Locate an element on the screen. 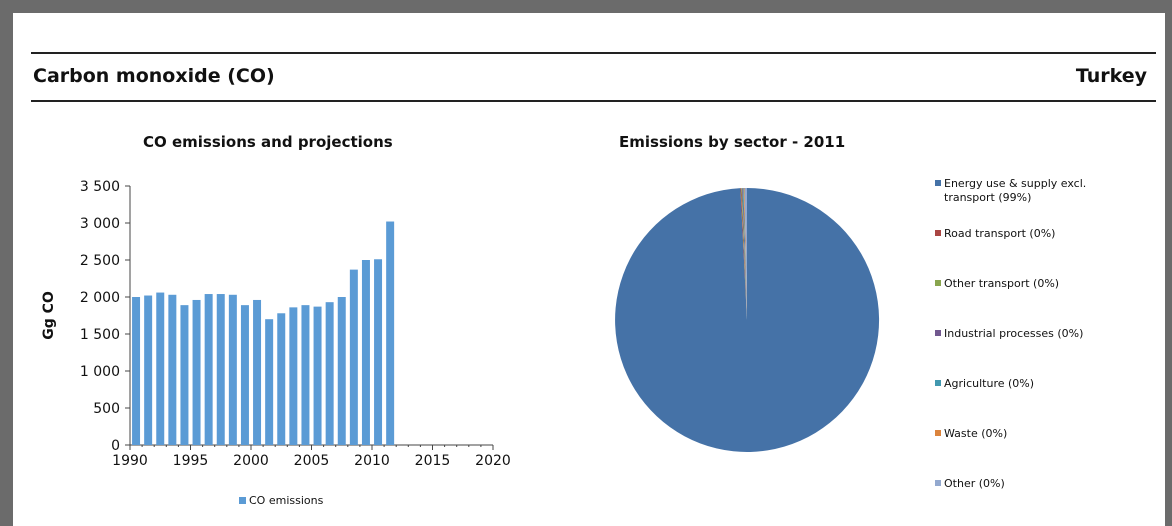 This screenshot has height=526, width=1172. pie-chart-title: Emissions by sector - 2011 is located at coordinates (732, 142).